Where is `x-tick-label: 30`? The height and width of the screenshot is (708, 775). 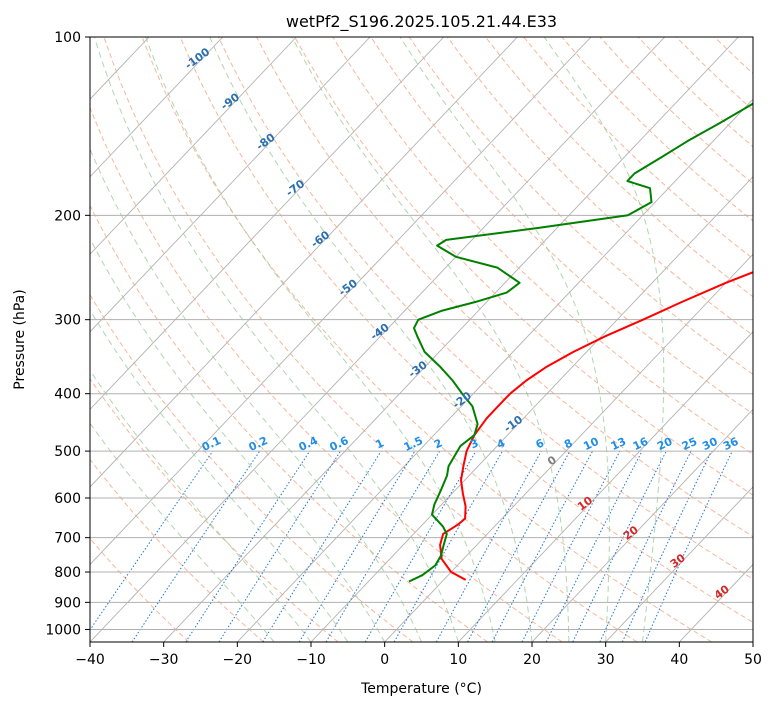 x-tick-label: 30 is located at coordinates (606, 660).